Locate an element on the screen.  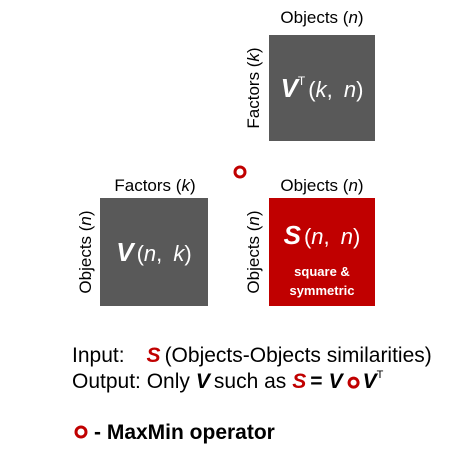
matrix-vt is located at coordinates (322, 88).